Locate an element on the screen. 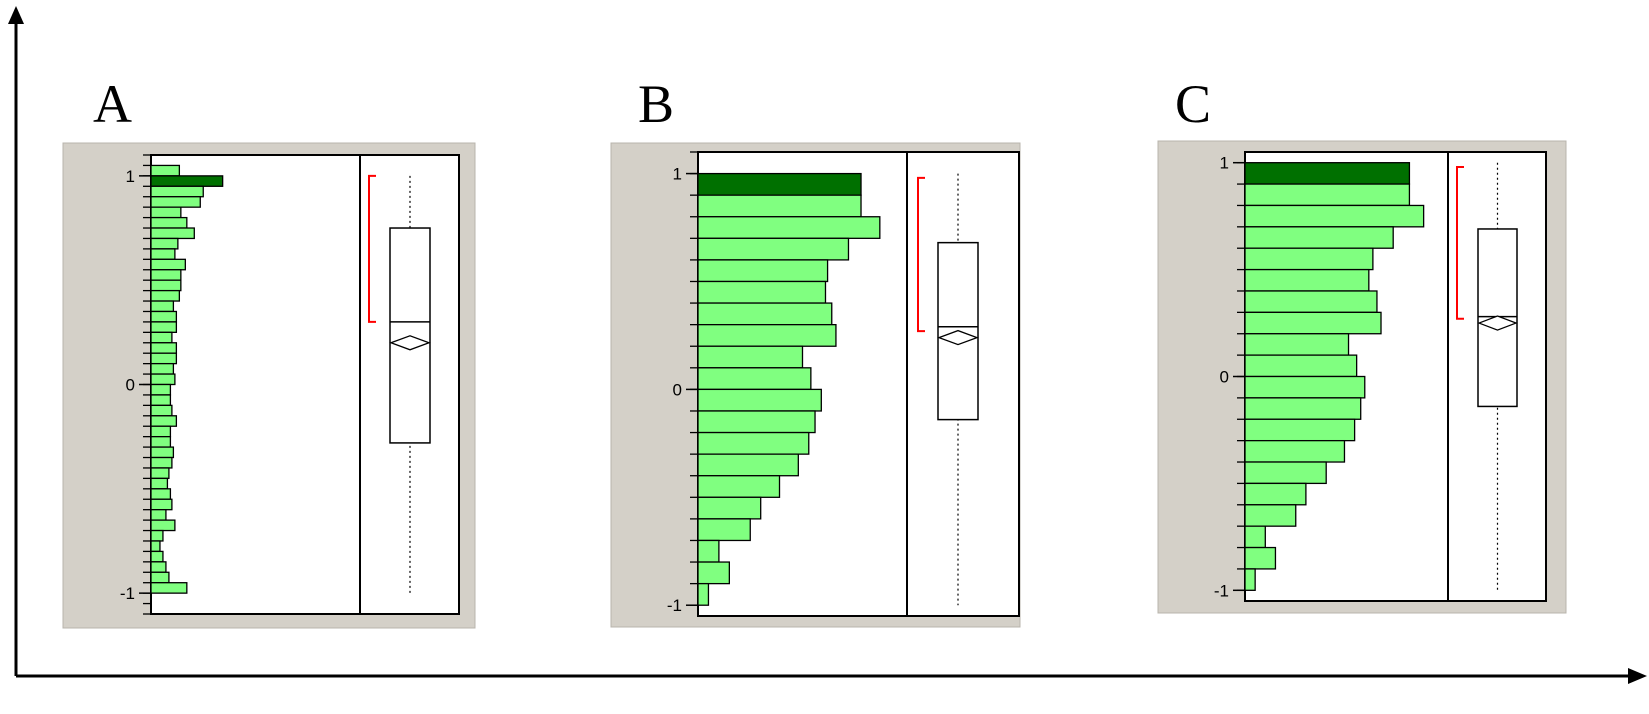 The width and height of the screenshot is (1649, 714). outer-x-arrowhead is located at coordinates (1637, 676).